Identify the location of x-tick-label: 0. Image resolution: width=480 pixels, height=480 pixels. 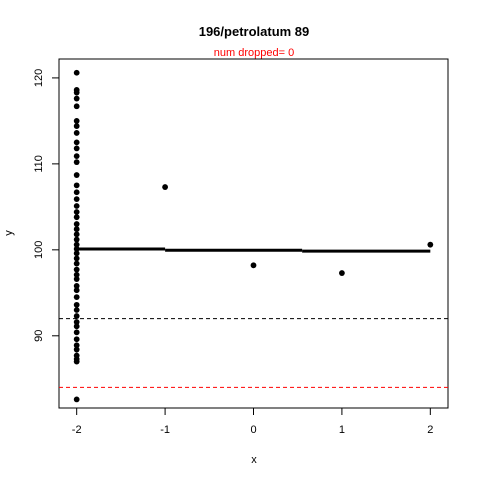
(253, 430).